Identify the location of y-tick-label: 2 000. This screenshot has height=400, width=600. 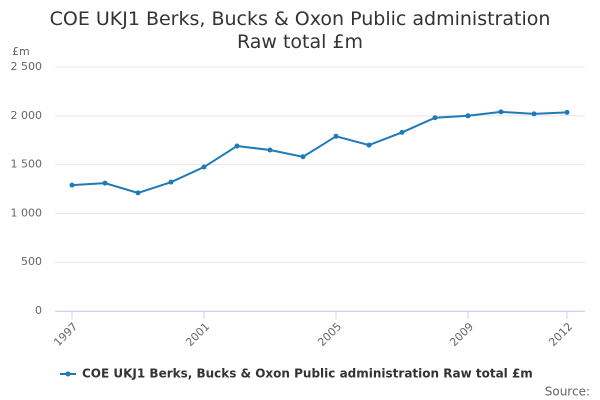
(27, 115).